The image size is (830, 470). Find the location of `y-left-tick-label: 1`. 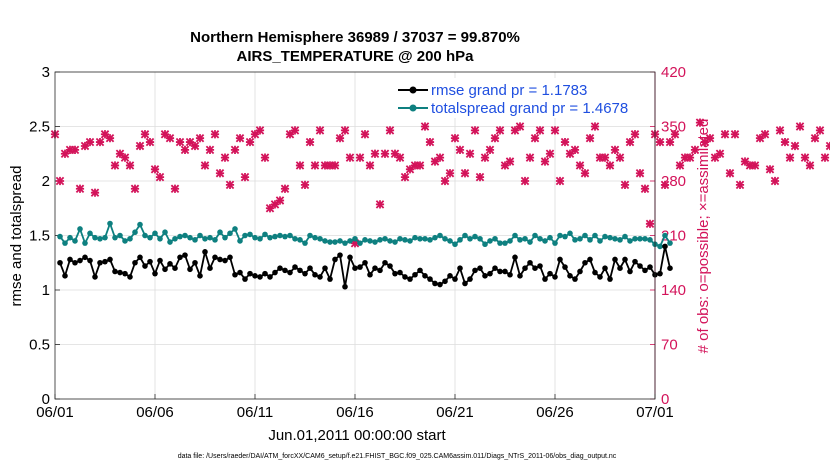

y-left-tick-label: 1 is located at coordinates (46, 290).